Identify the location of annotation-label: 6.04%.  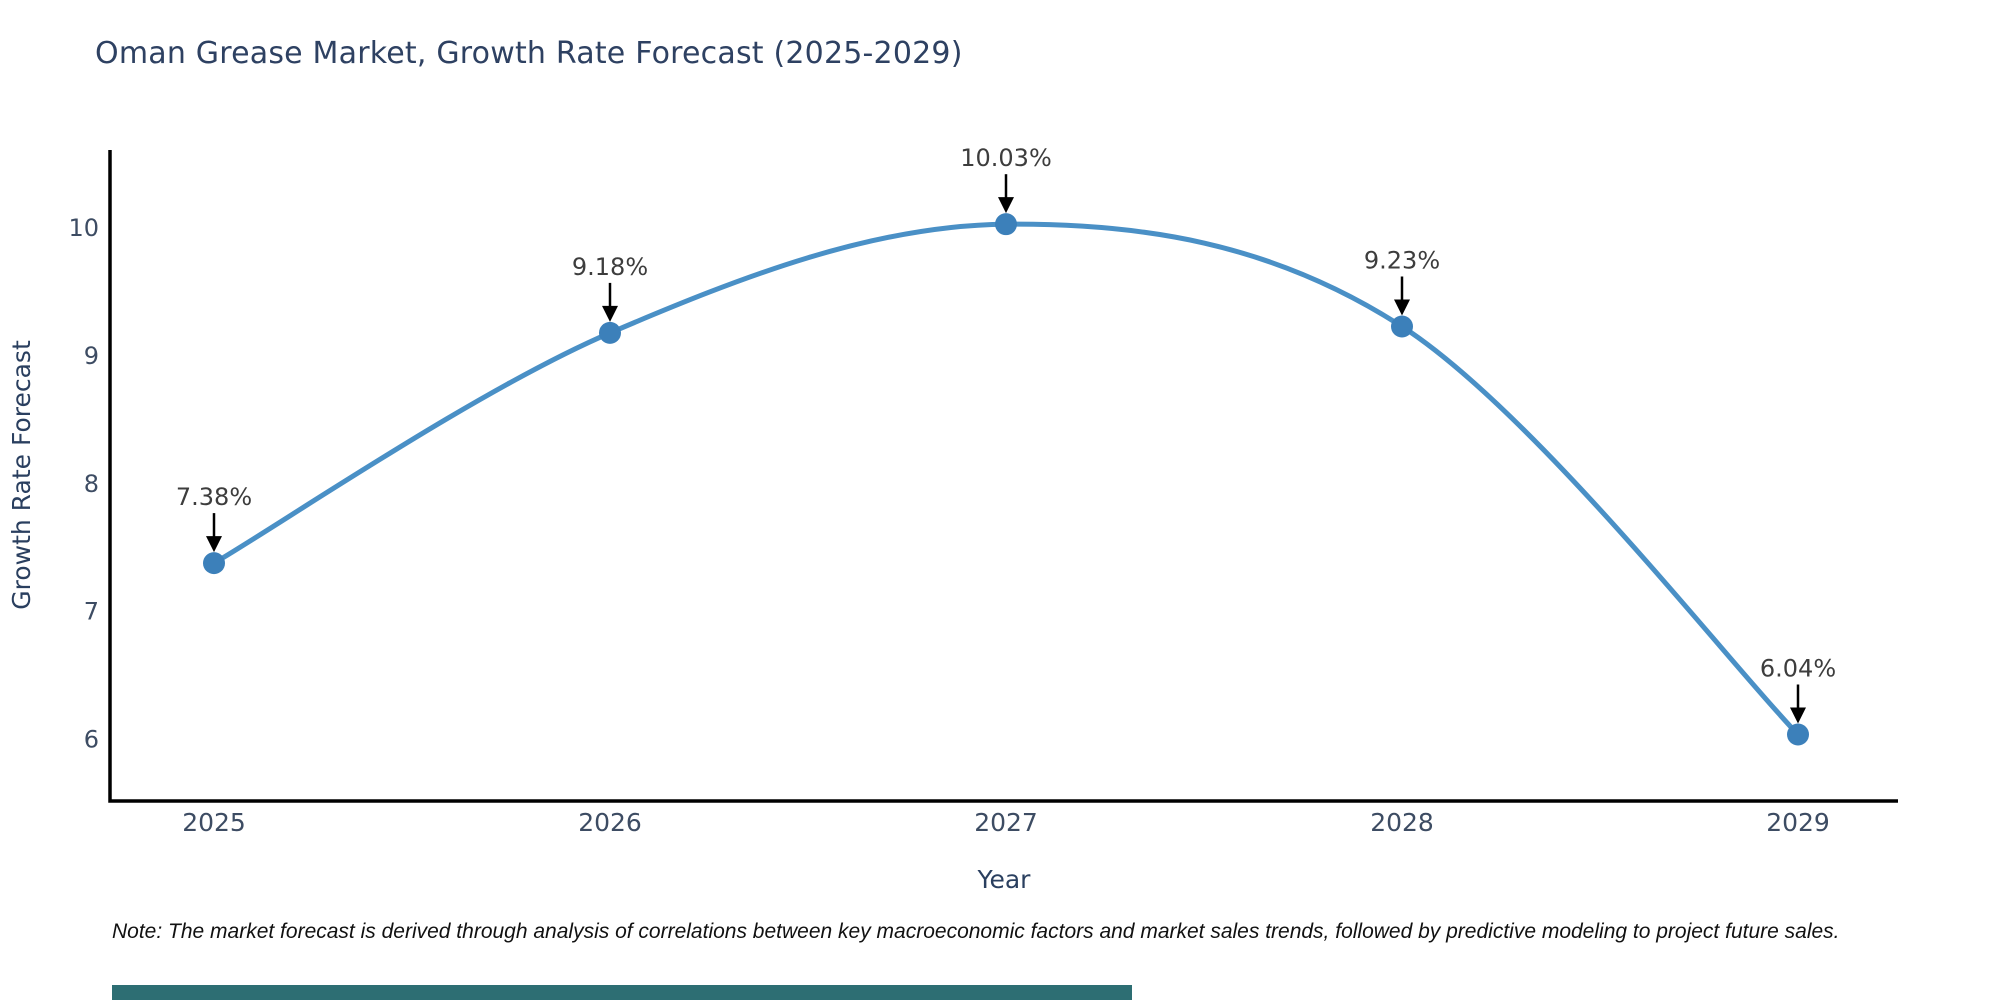
(1798, 668).